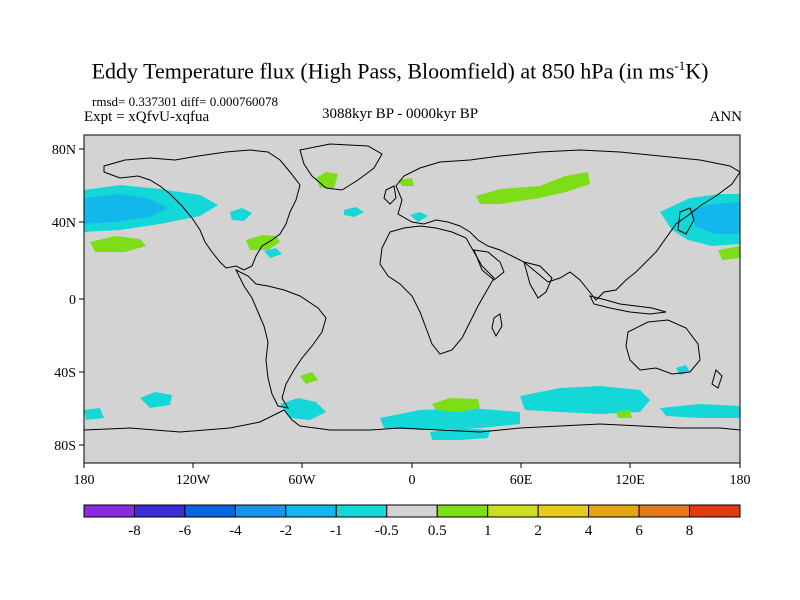 Image resolution: width=800 pixels, height=600 pixels. I want to click on lon-label-0: 0, so click(412, 480).